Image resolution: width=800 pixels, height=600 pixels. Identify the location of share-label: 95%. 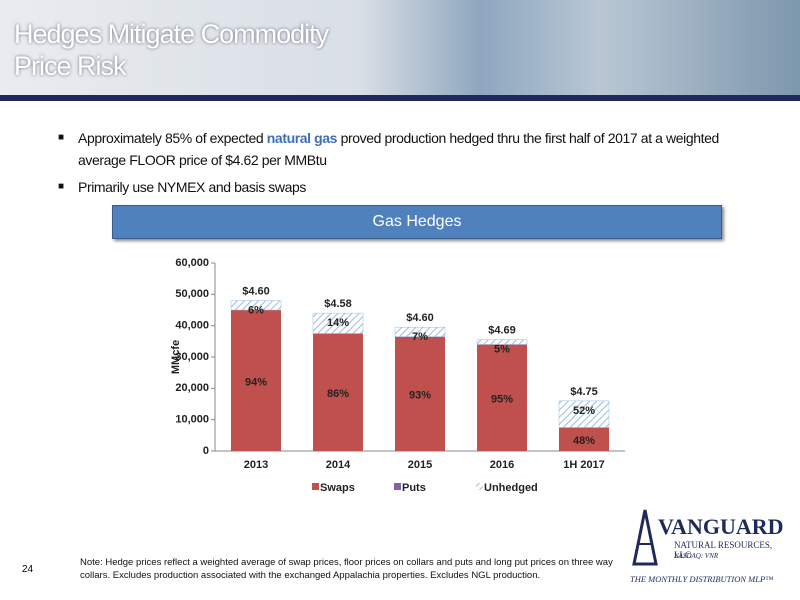
(502, 400).